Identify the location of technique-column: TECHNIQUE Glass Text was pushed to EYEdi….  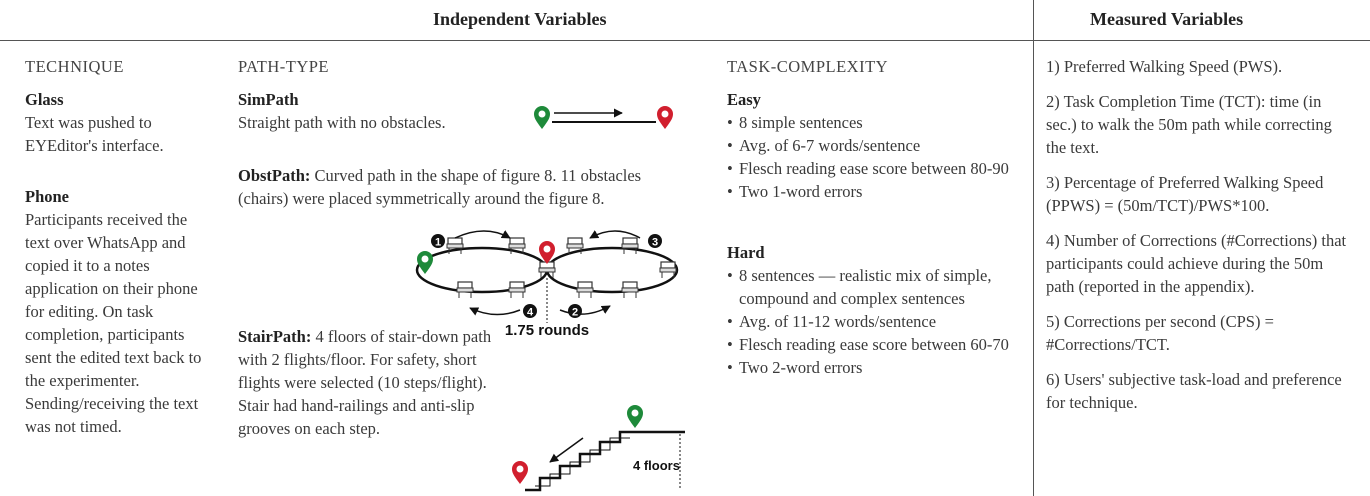
(117, 246).